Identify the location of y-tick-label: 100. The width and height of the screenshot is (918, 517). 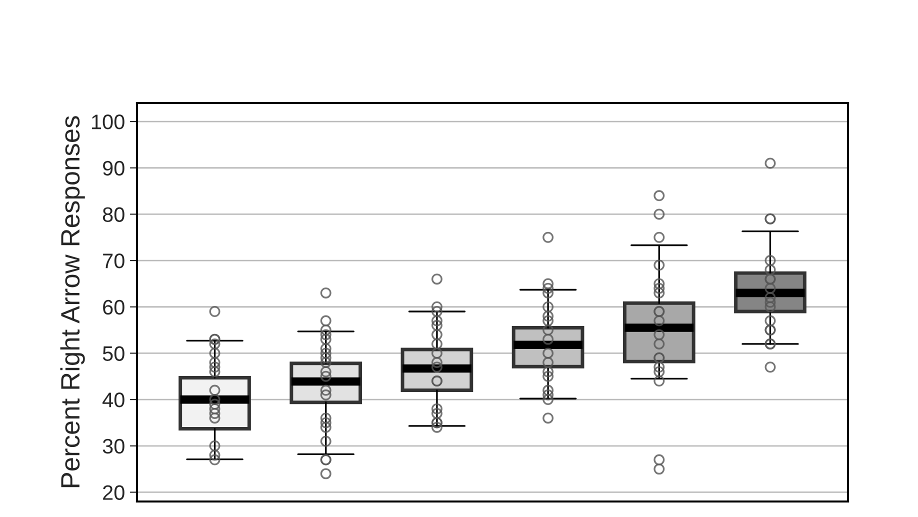
(108, 122).